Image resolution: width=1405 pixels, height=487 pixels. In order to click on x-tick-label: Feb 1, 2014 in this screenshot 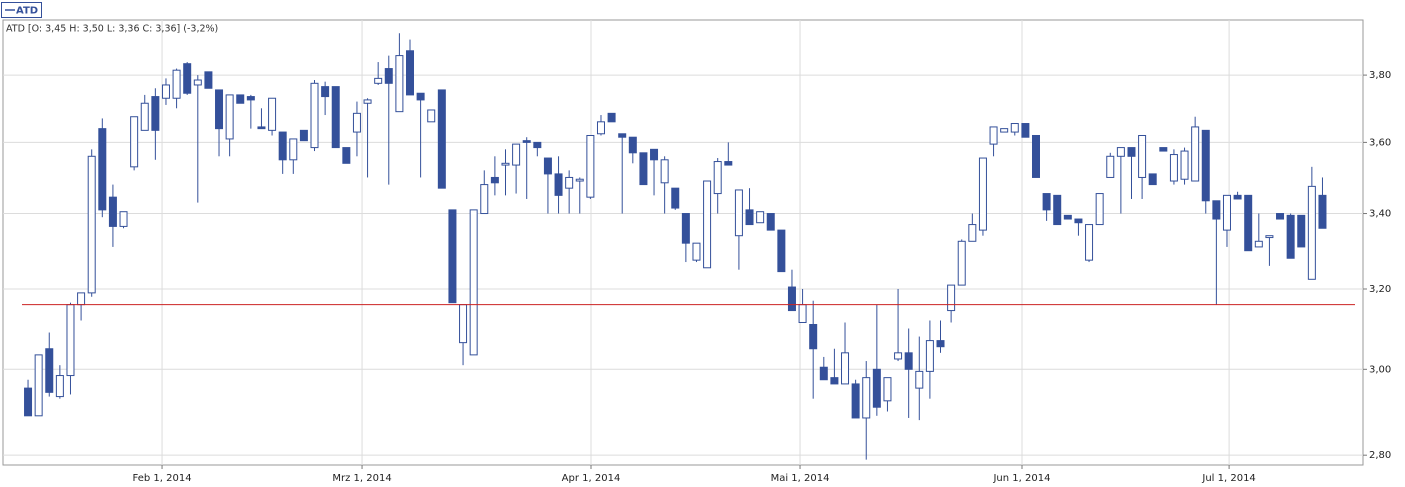, I will do `click(162, 478)`.